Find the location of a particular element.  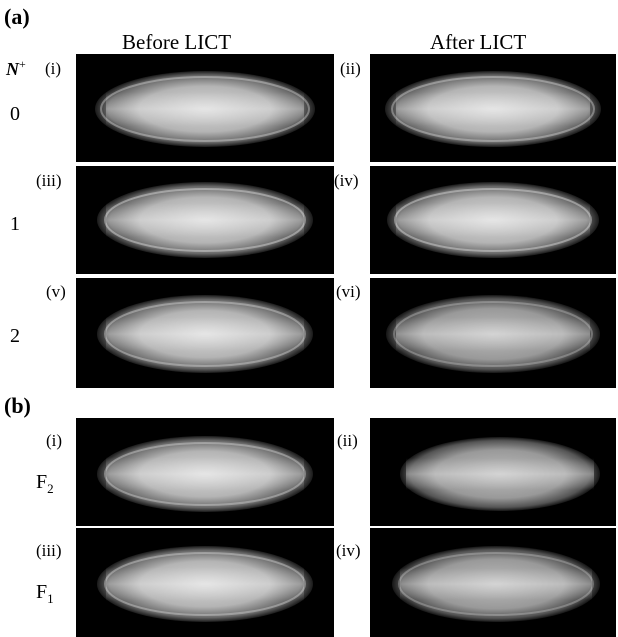

image-b-i is located at coordinates (205, 472).